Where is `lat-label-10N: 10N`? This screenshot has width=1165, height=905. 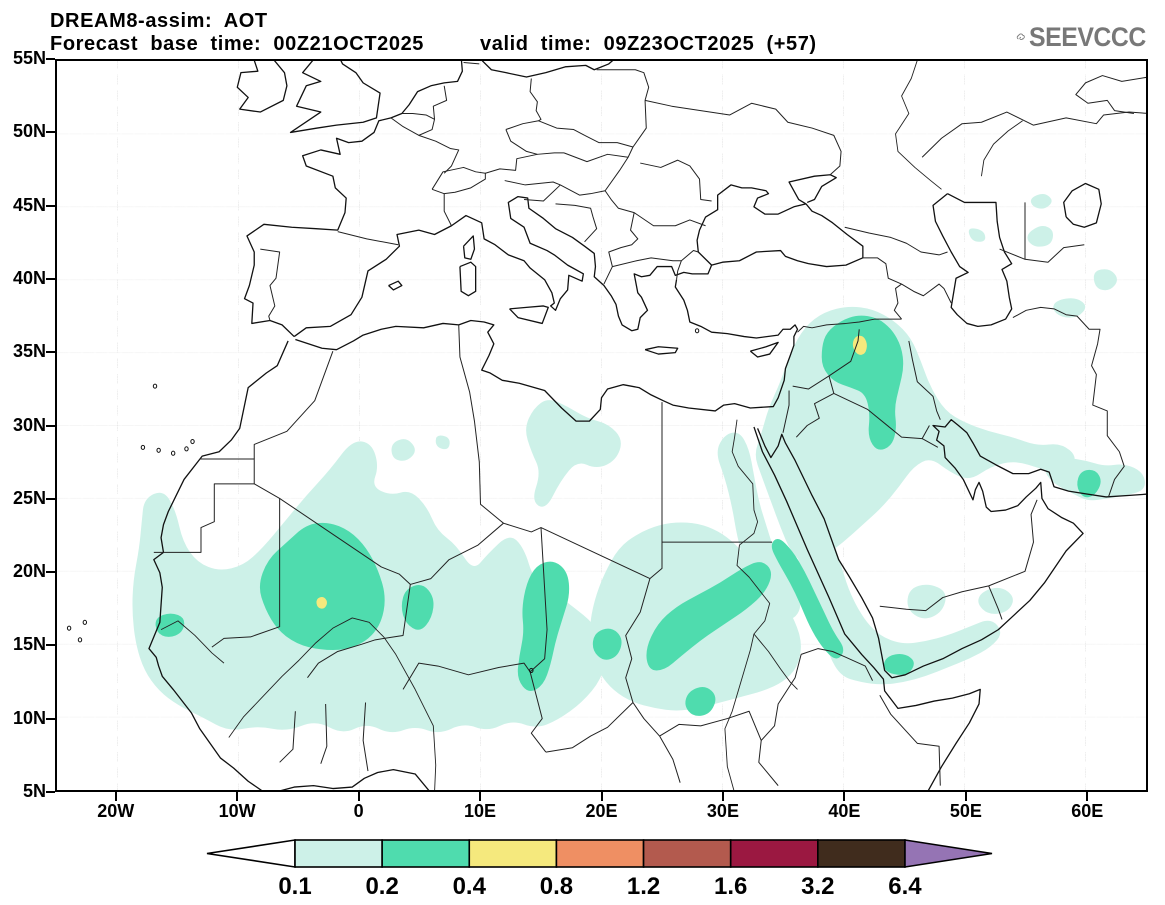
lat-label-10N: 10N is located at coordinates (29, 717).